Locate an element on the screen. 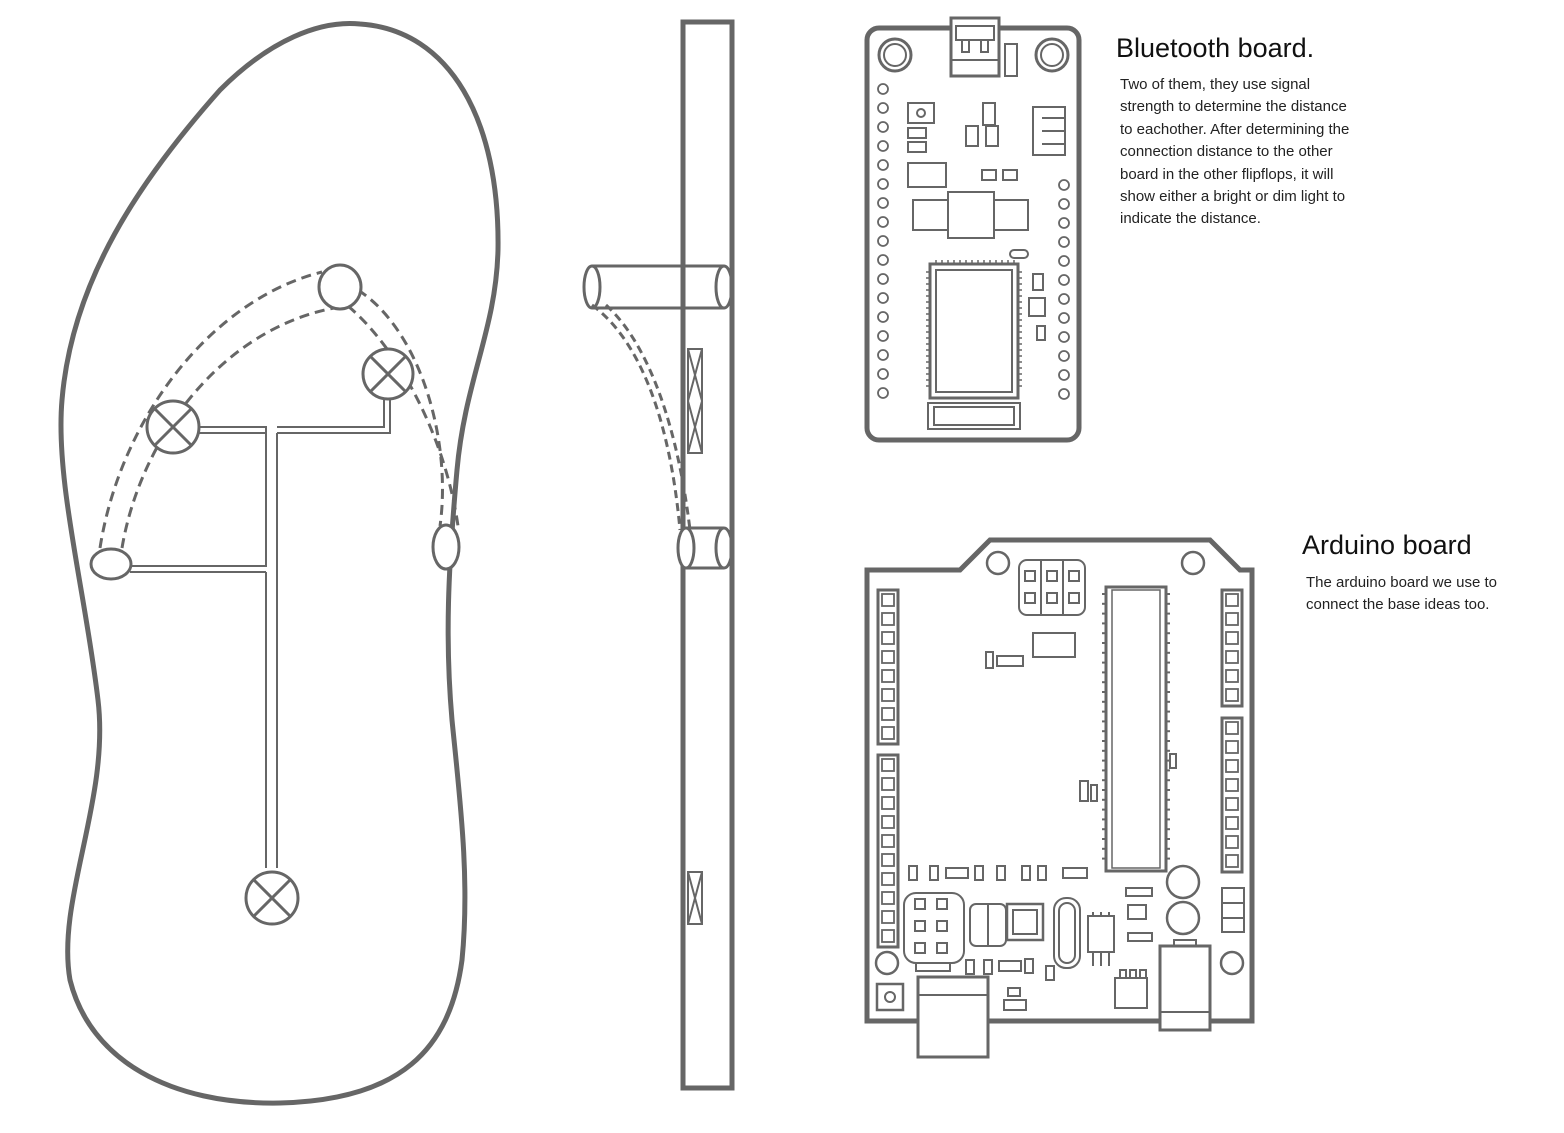 The image size is (1564, 1133). arduino-power-header is located at coordinates (1232, 648).